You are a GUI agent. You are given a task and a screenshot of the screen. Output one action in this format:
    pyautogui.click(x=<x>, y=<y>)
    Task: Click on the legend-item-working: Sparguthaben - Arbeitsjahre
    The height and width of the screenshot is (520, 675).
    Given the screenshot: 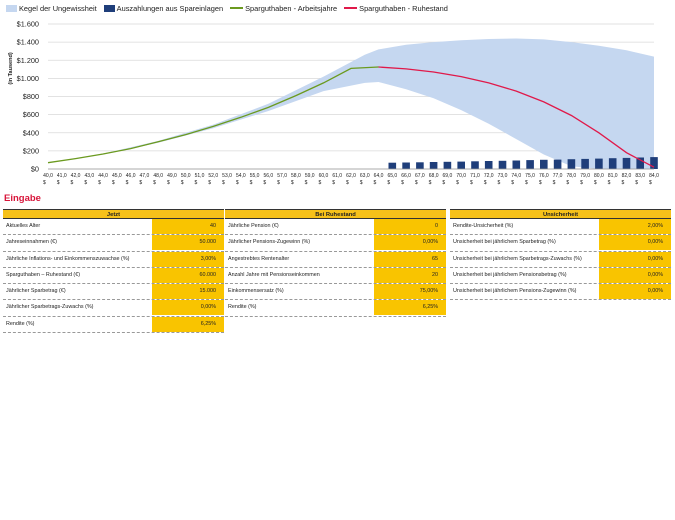 What is the action you would take?
    pyautogui.click(x=283, y=8)
    